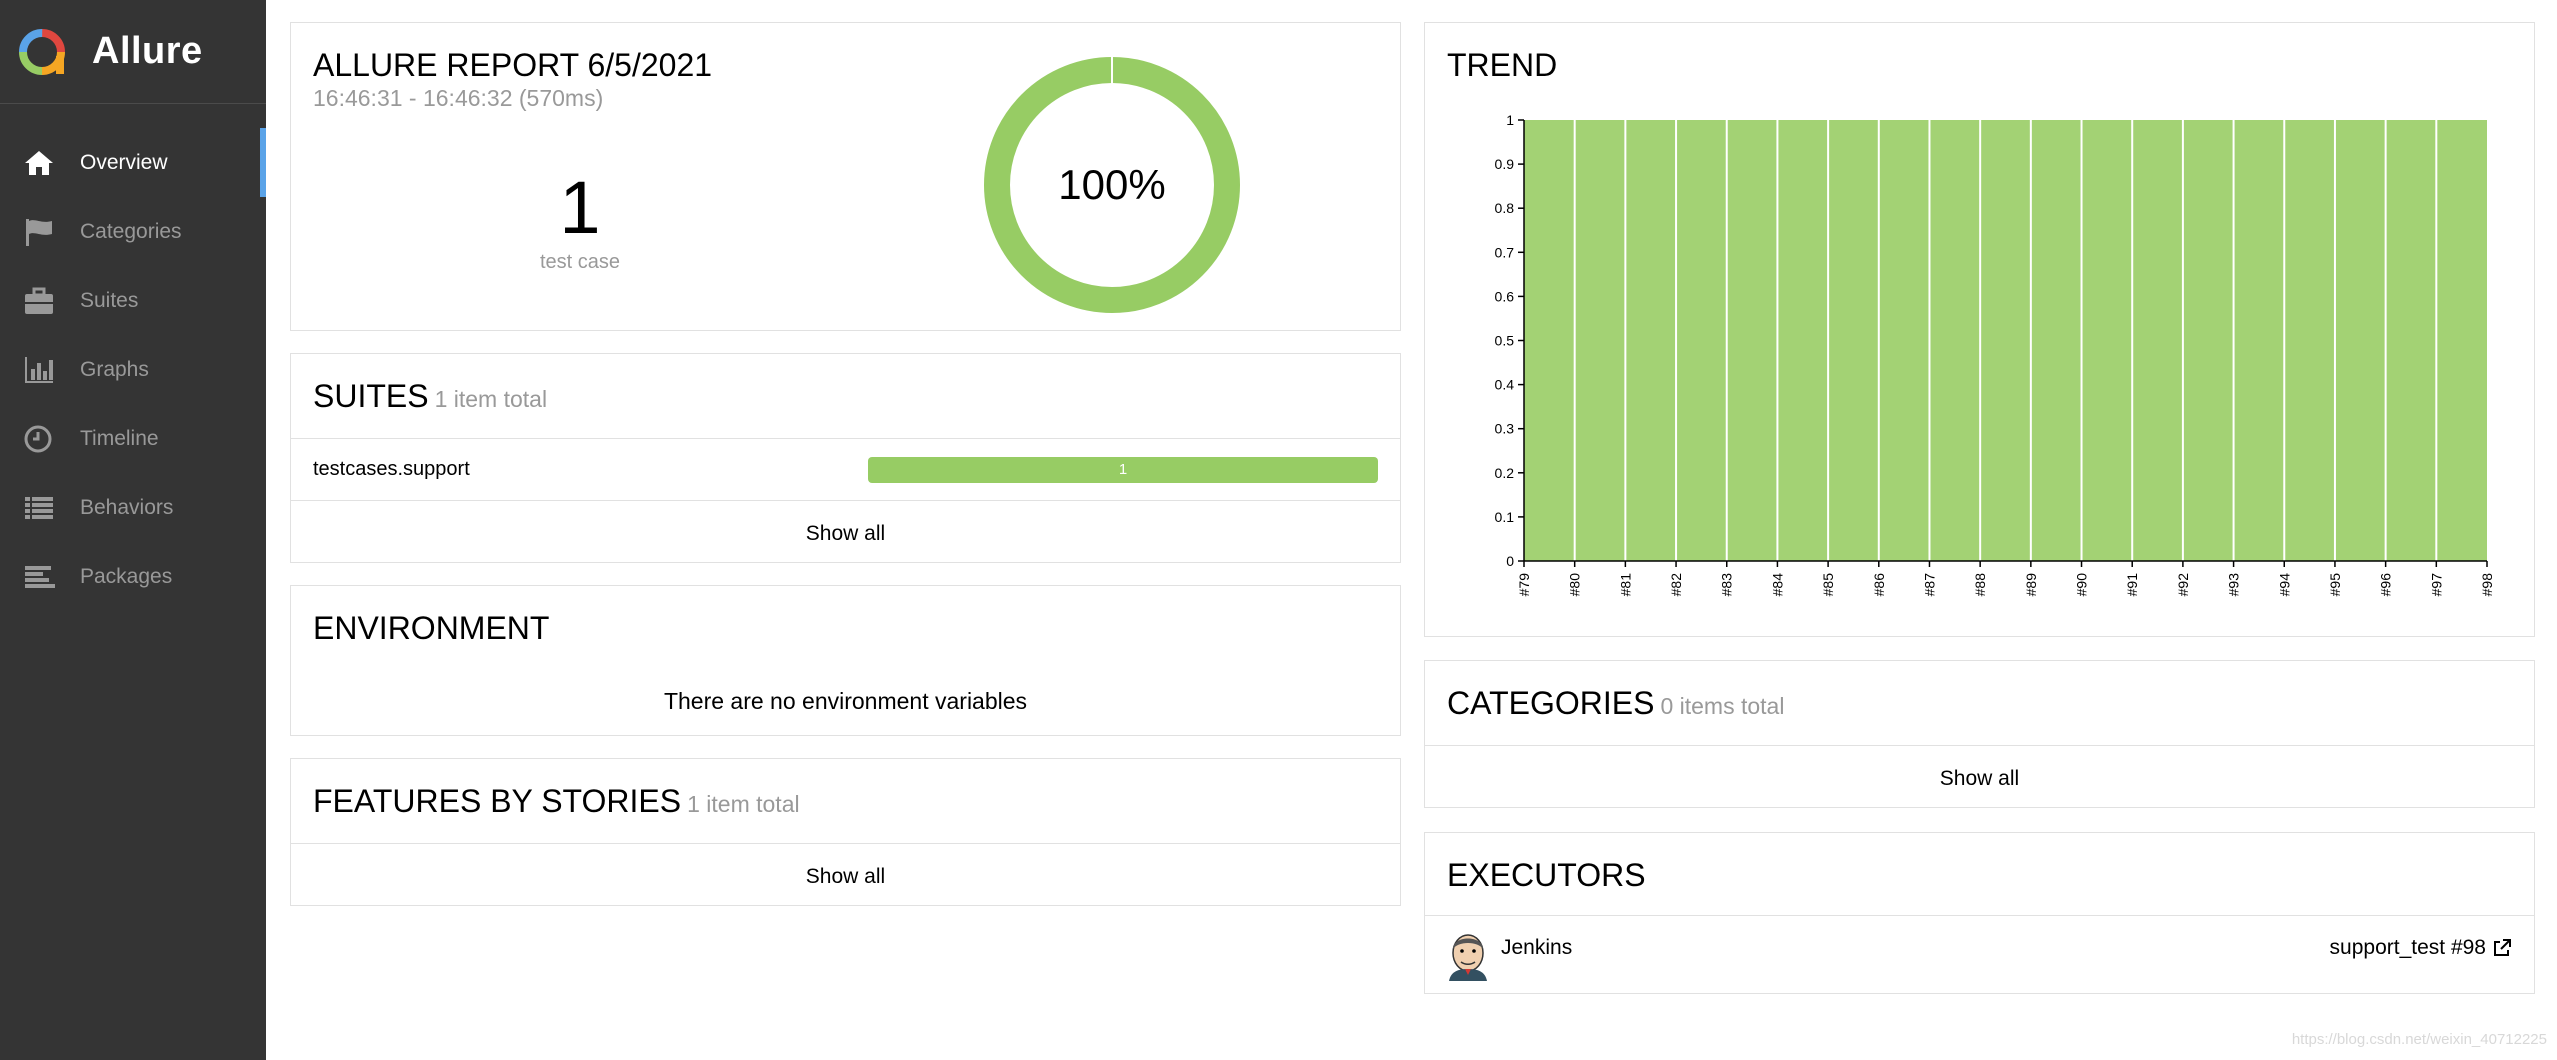 This screenshot has height=1060, width=2557. I want to click on sidebar-item-overview: Overview, so click(133, 162).